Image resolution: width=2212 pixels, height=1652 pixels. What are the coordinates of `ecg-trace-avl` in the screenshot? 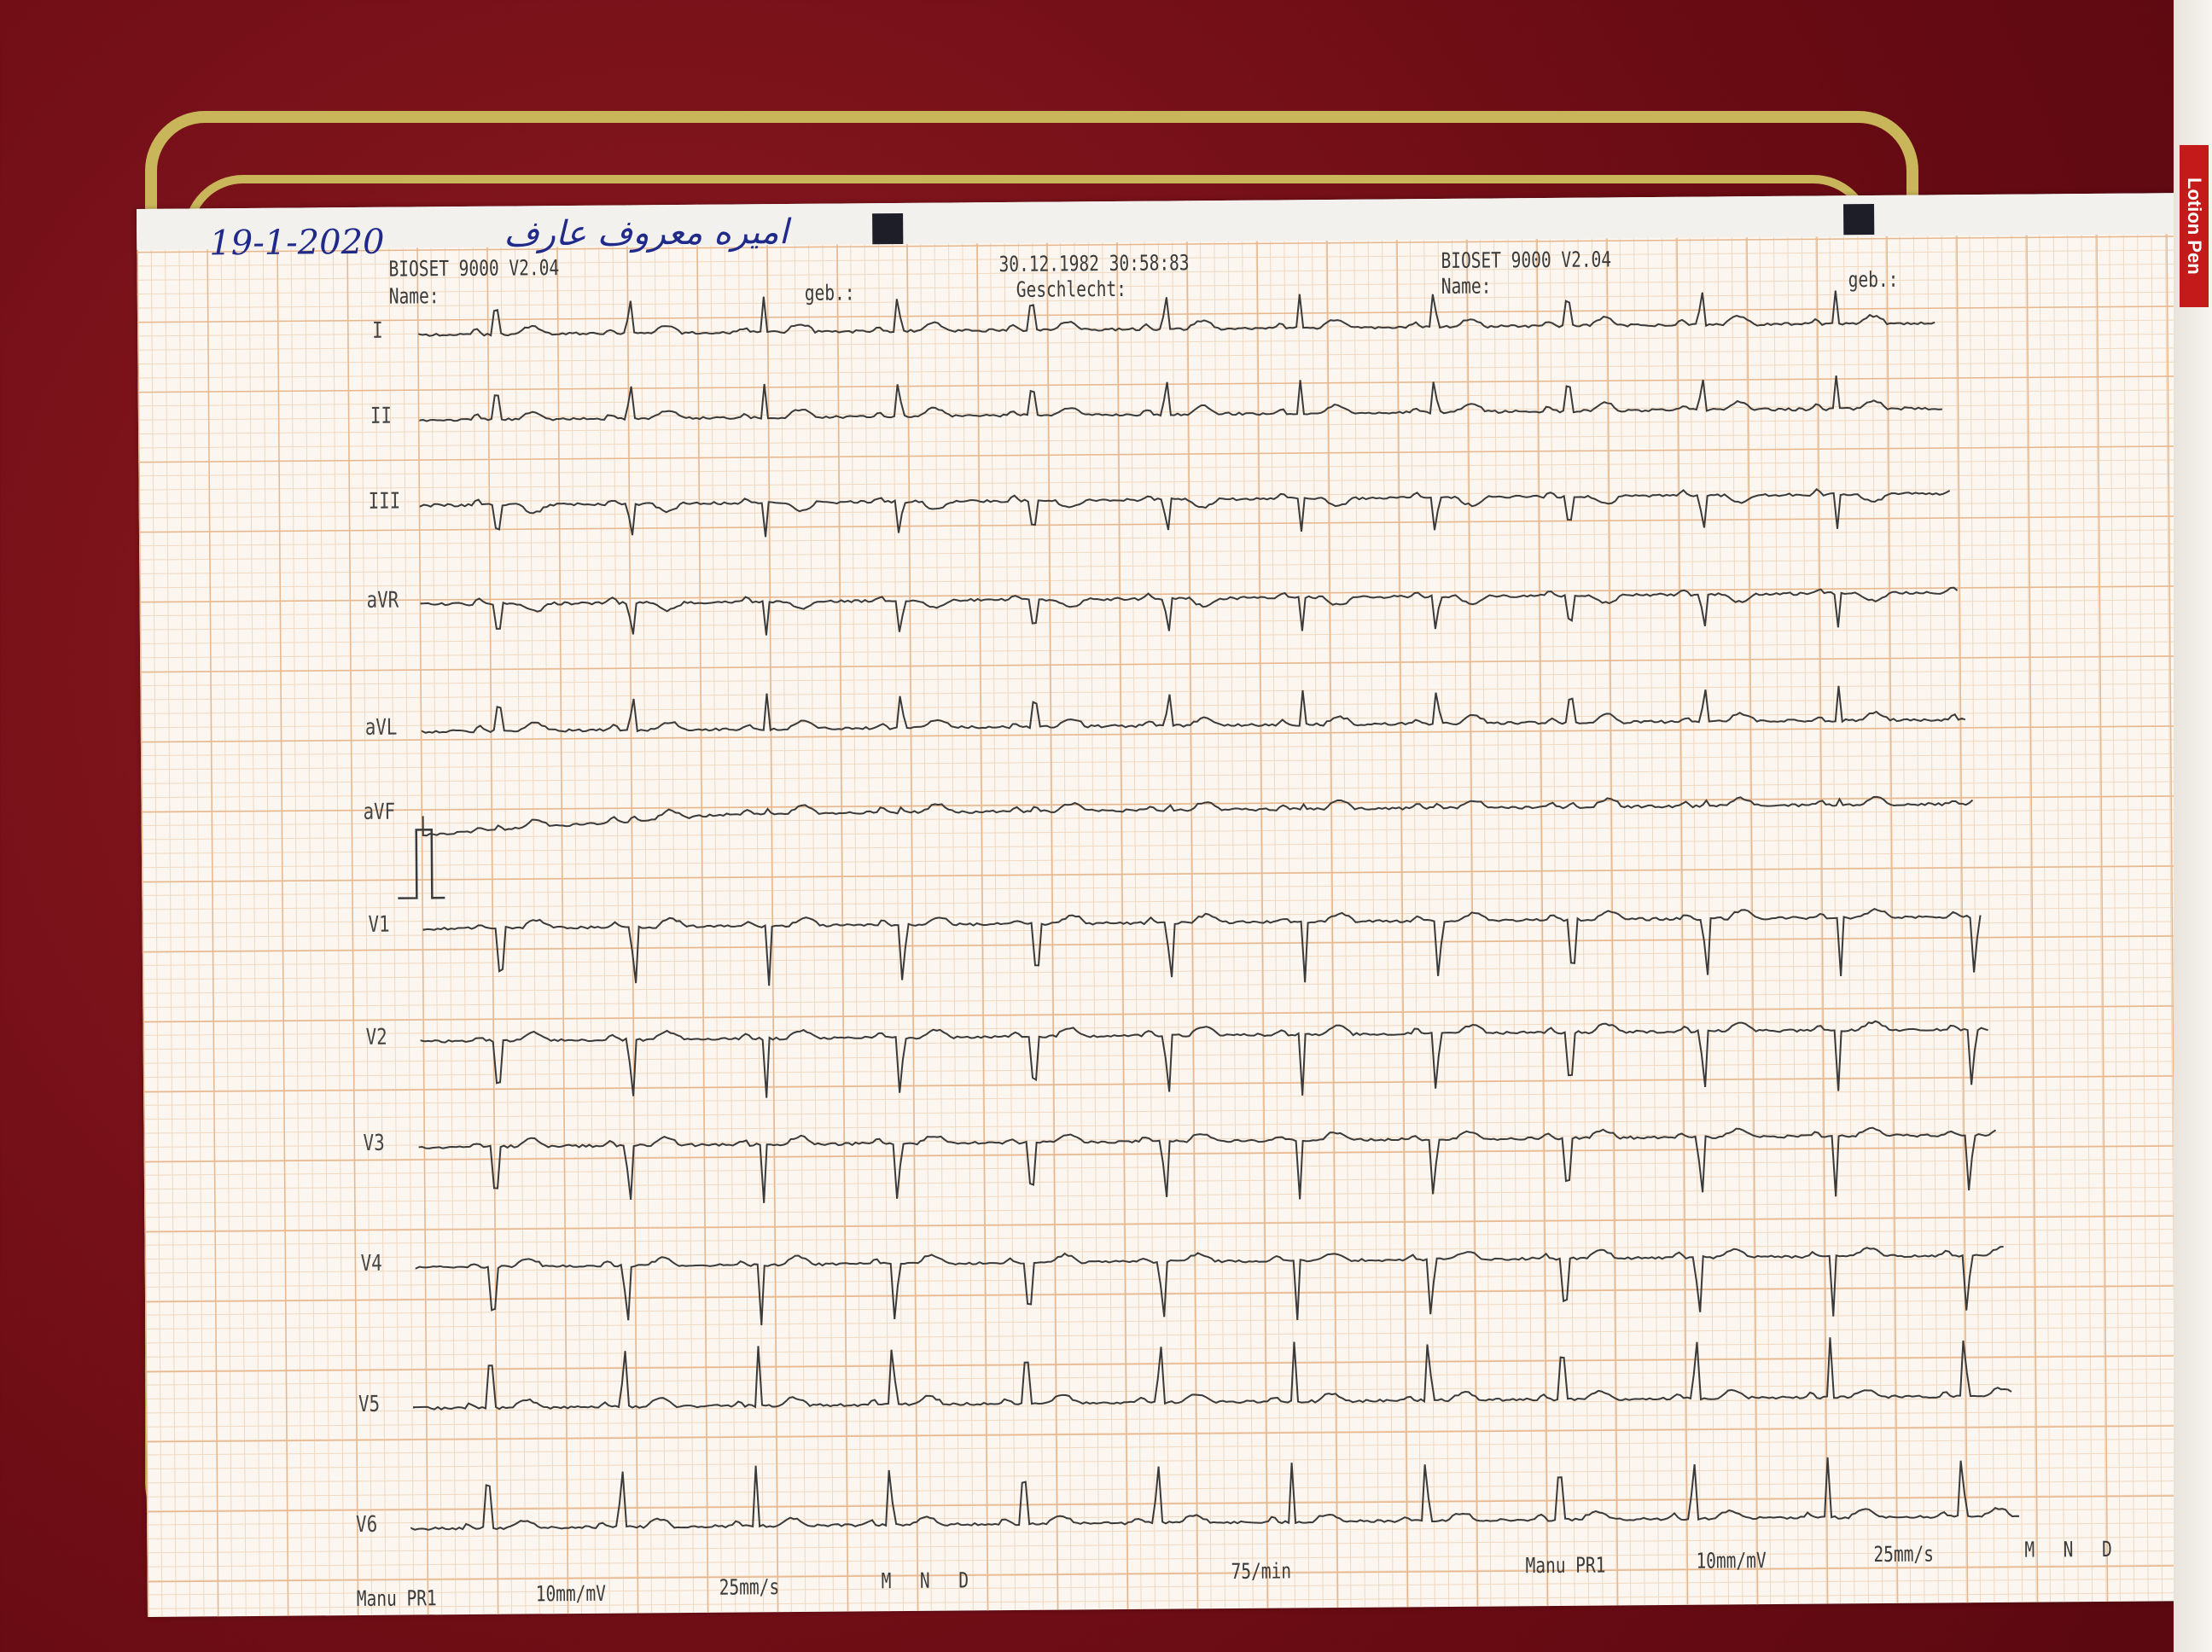 It's located at (1193, 709).